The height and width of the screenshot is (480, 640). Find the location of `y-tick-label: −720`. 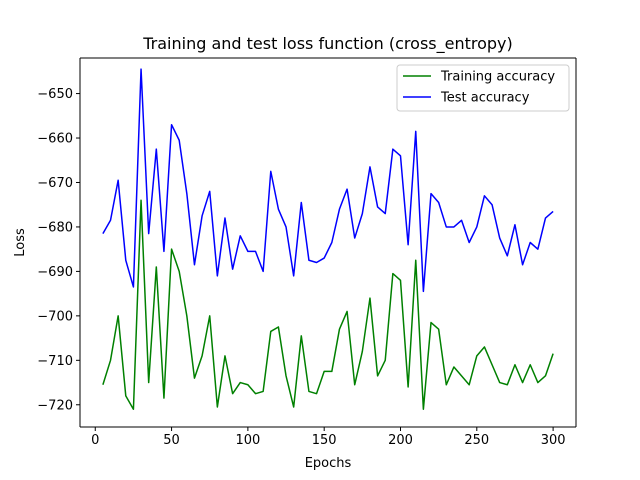

y-tick-label: −720 is located at coordinates (55, 405).